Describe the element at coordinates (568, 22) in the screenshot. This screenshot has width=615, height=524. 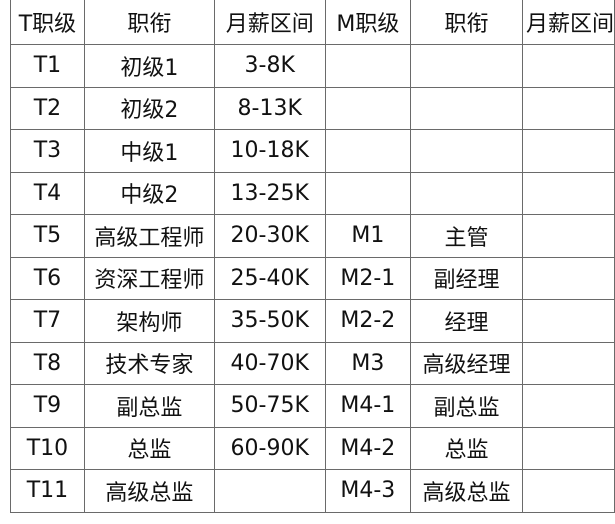
I see `header-m-salary-range: 月薪区间` at that location.